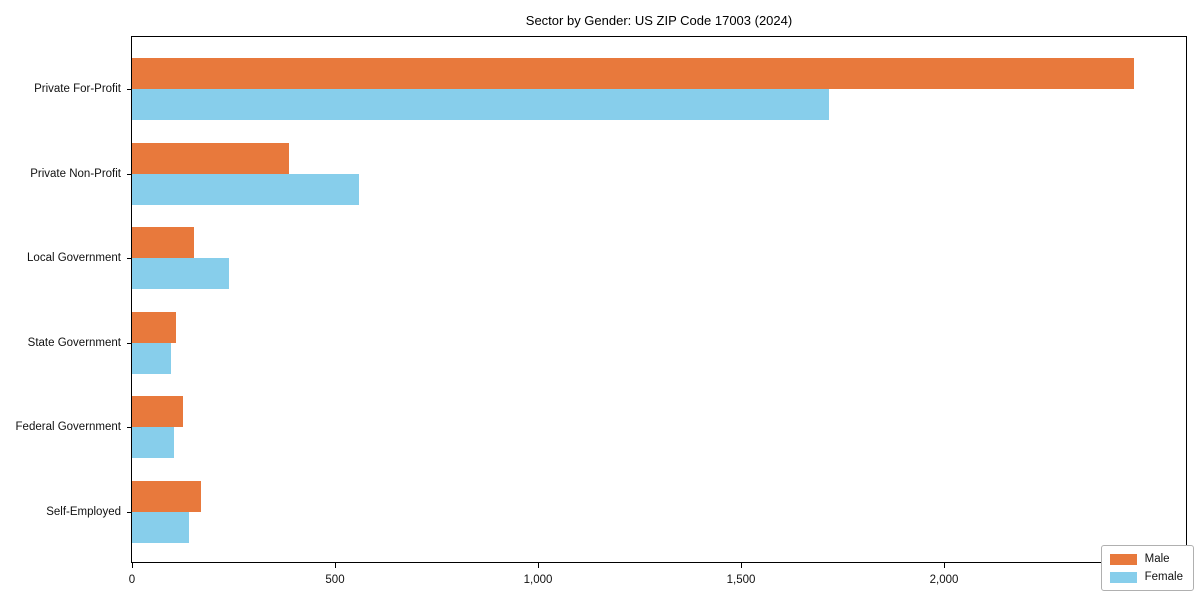 The width and height of the screenshot is (1200, 600). I want to click on bar-female-local-government, so click(180, 274).